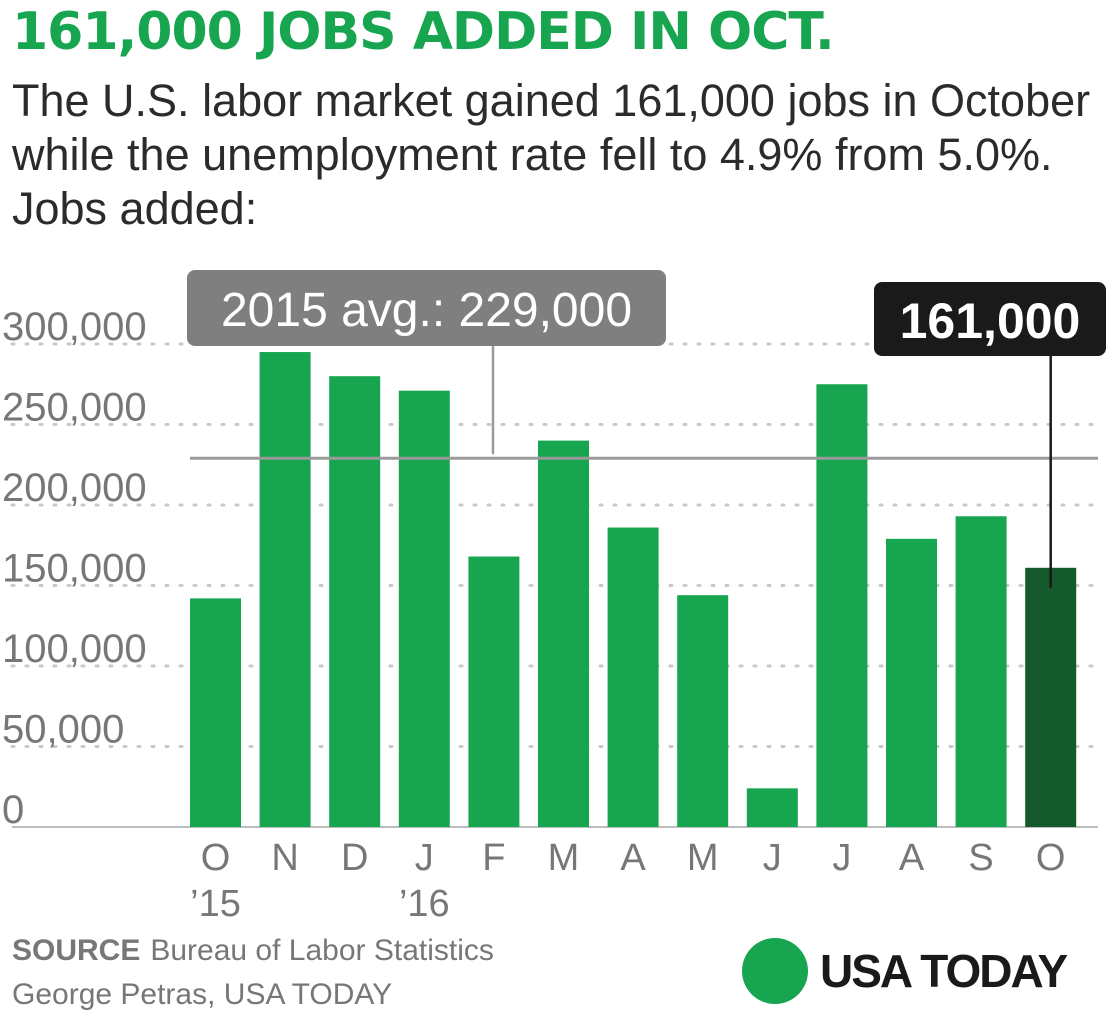 This screenshot has height=1019, width=1118. What do you see at coordinates (63, 730) in the screenshot?
I see `y-tick-label: 50,000` at bounding box center [63, 730].